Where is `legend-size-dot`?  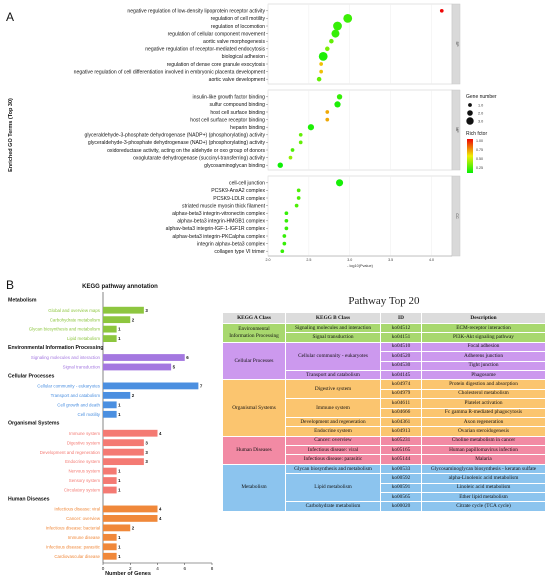 legend-size-dot is located at coordinates (470, 113).